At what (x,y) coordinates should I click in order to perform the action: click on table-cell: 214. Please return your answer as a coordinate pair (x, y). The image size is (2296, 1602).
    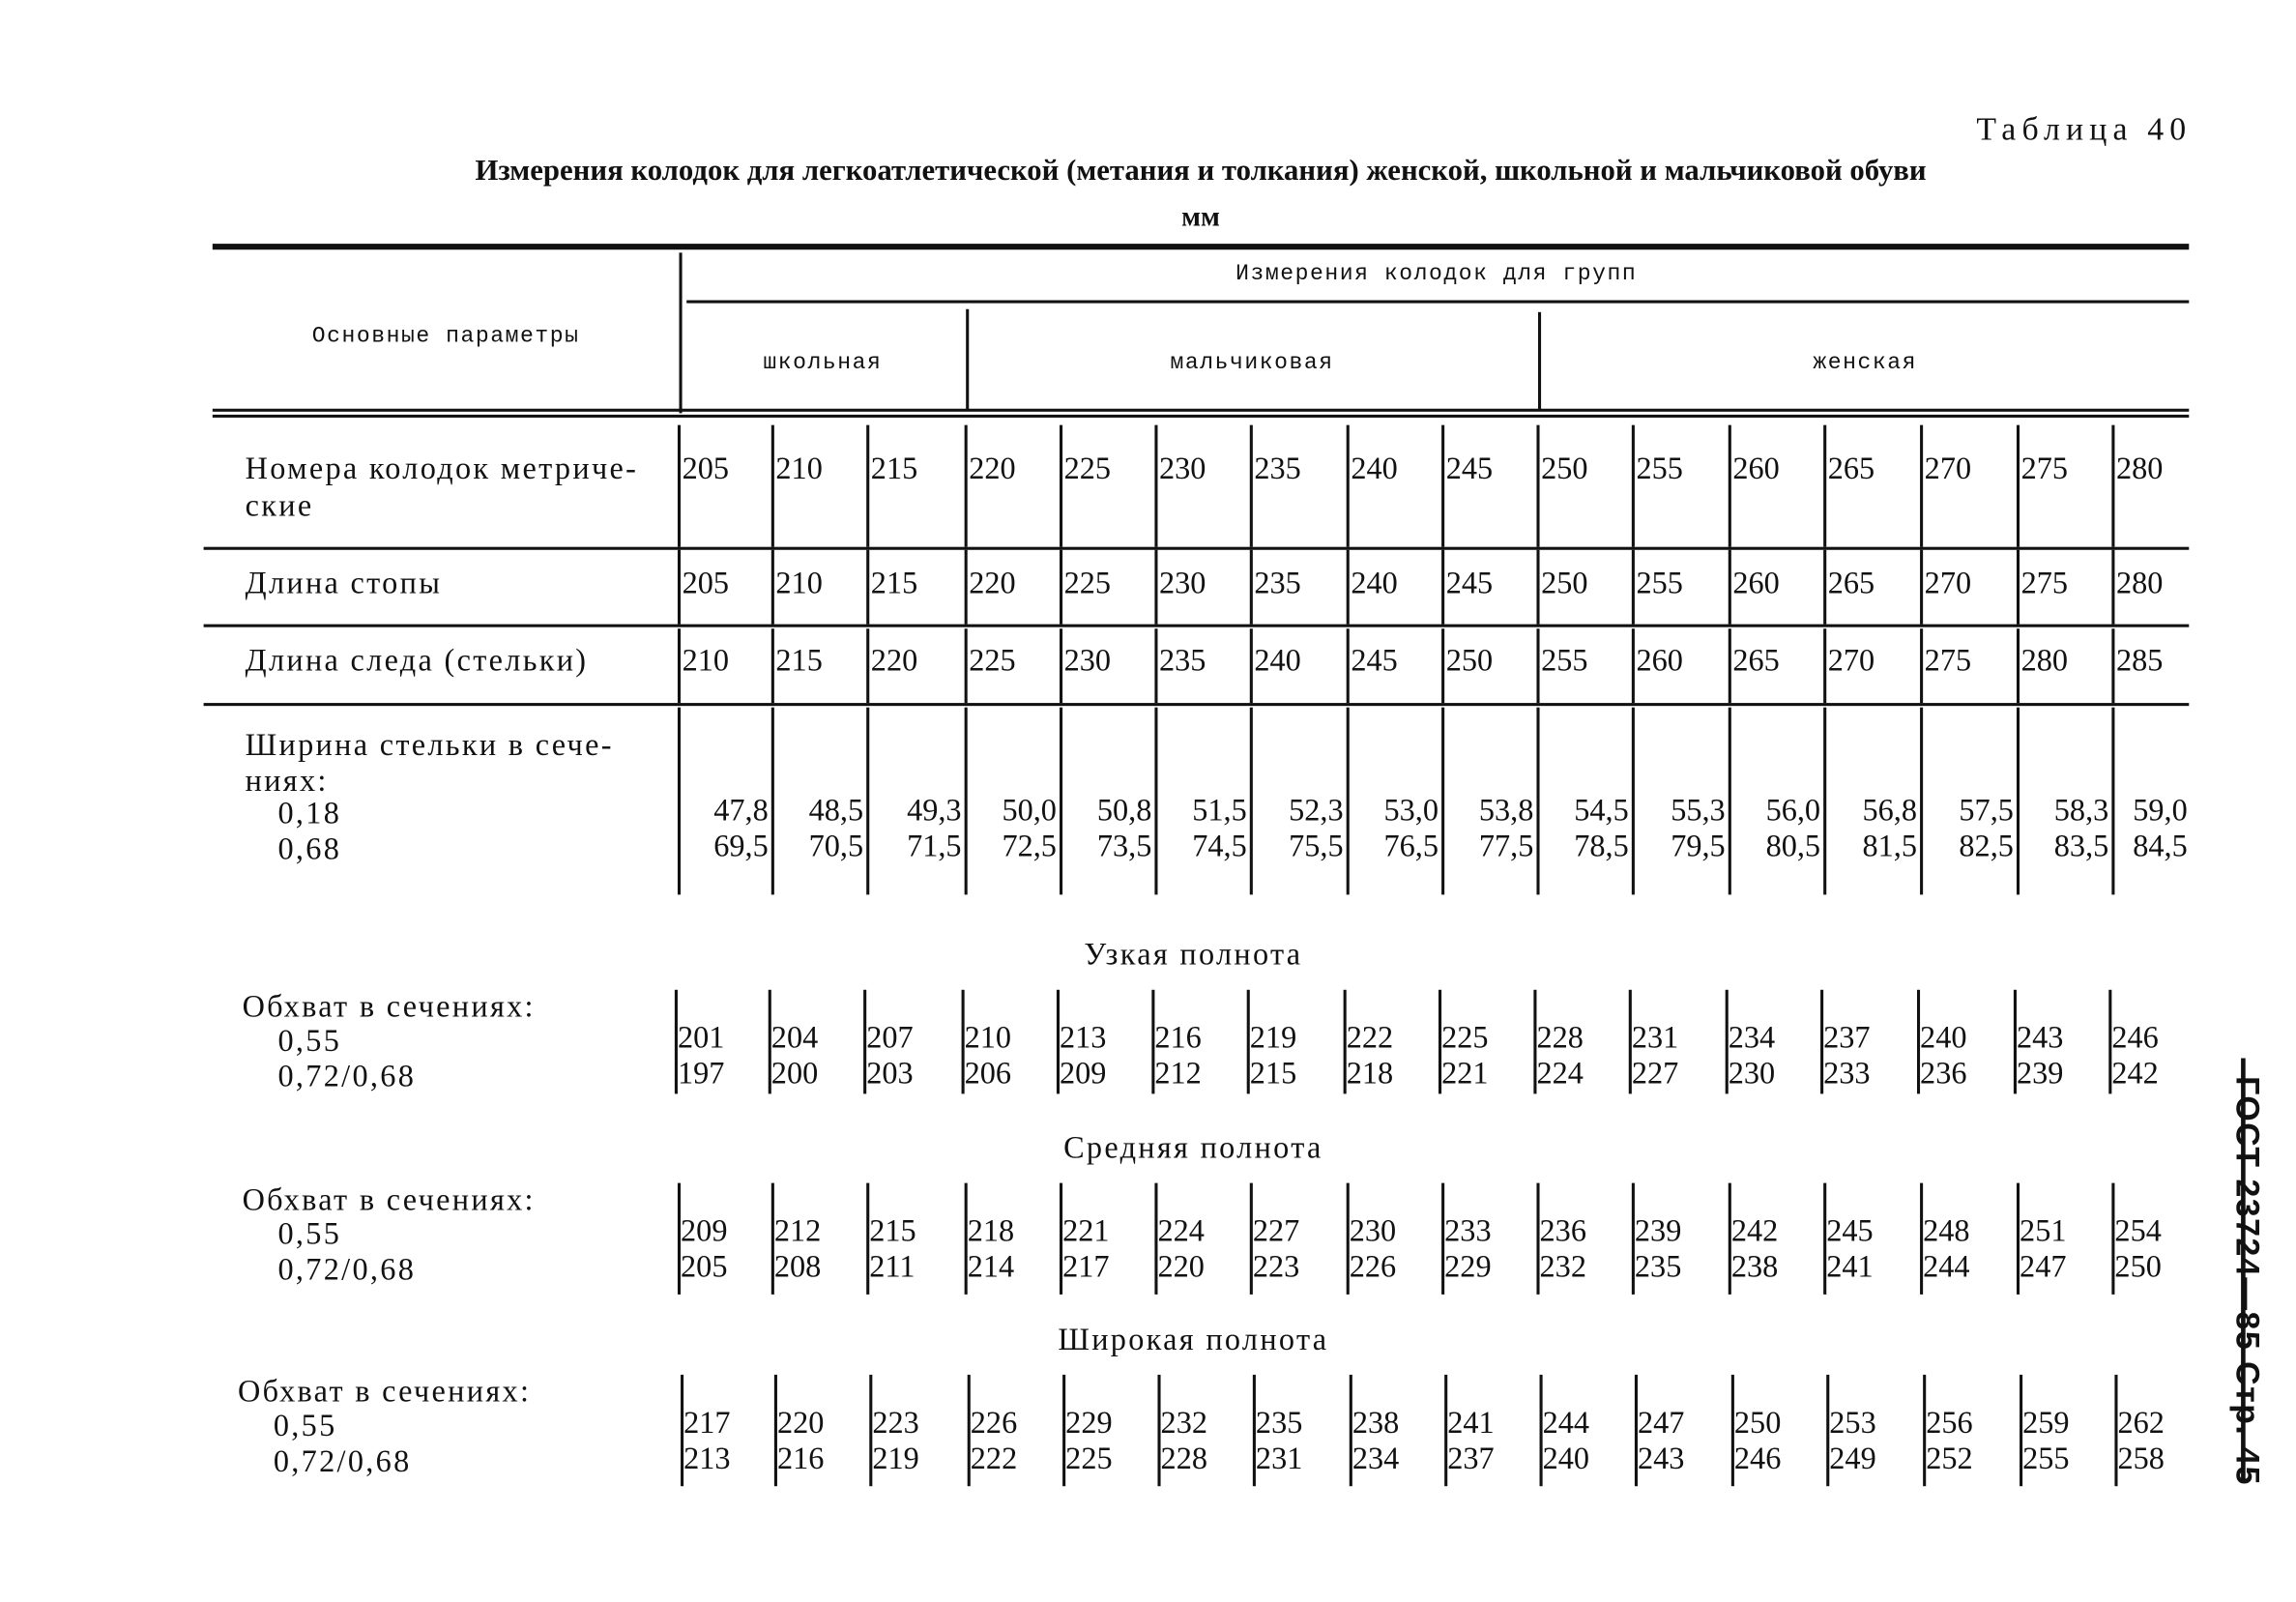
    Looking at the image, I should click on (991, 1266).